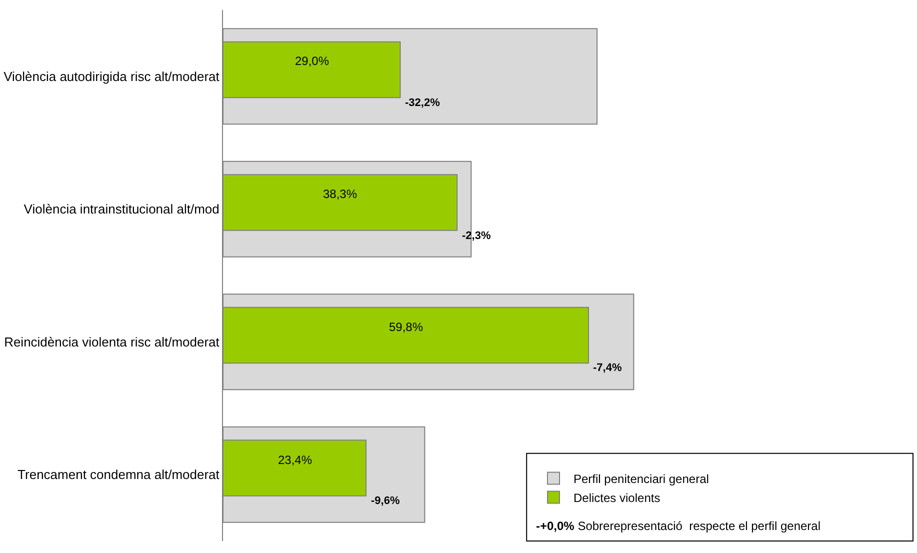  I want to click on annotation: -2,3%, so click(476, 236).